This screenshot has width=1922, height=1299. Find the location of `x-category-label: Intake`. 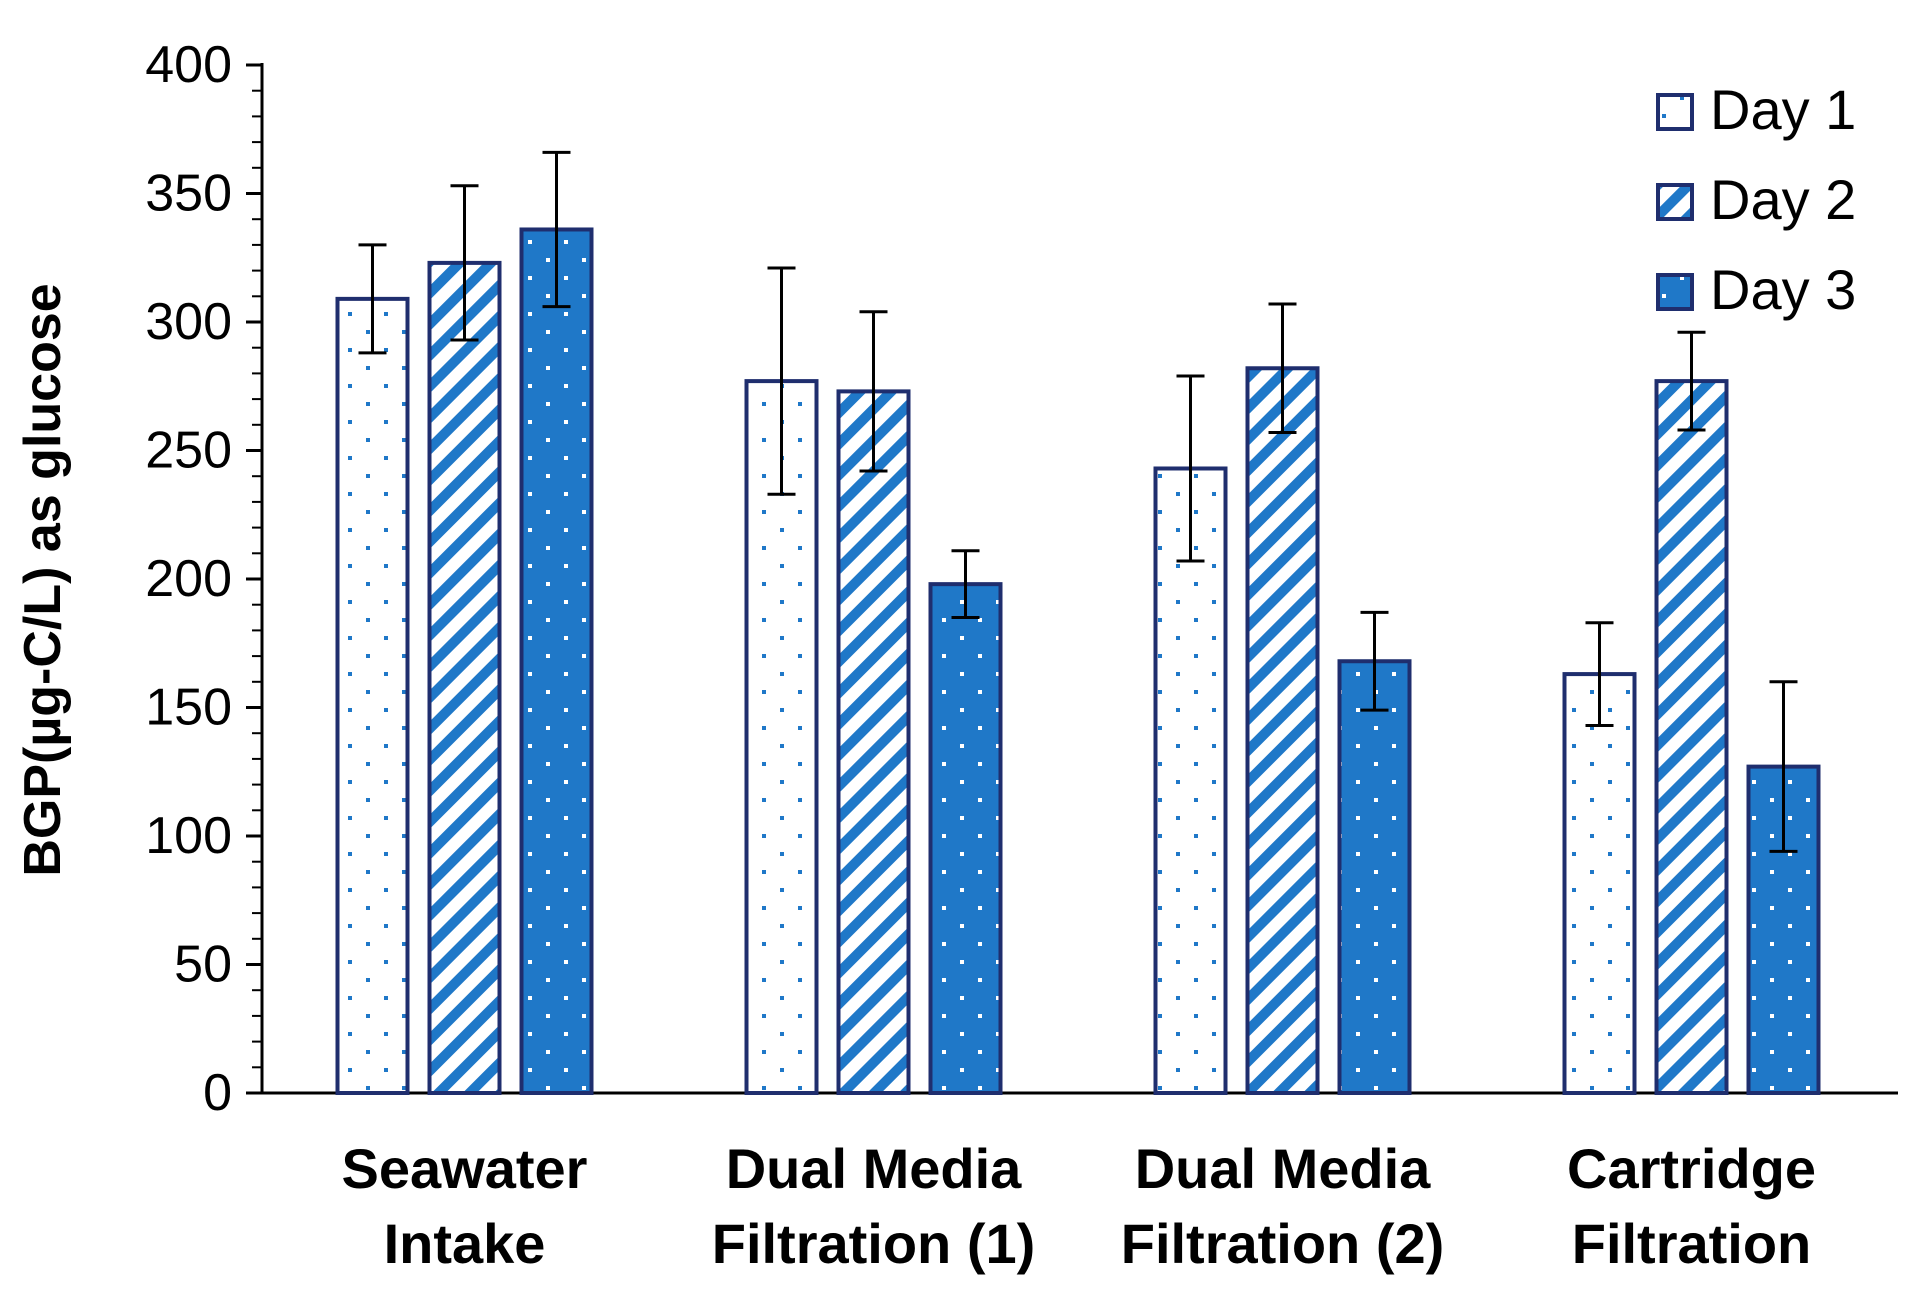

x-category-label: Intake is located at coordinates (465, 1243).